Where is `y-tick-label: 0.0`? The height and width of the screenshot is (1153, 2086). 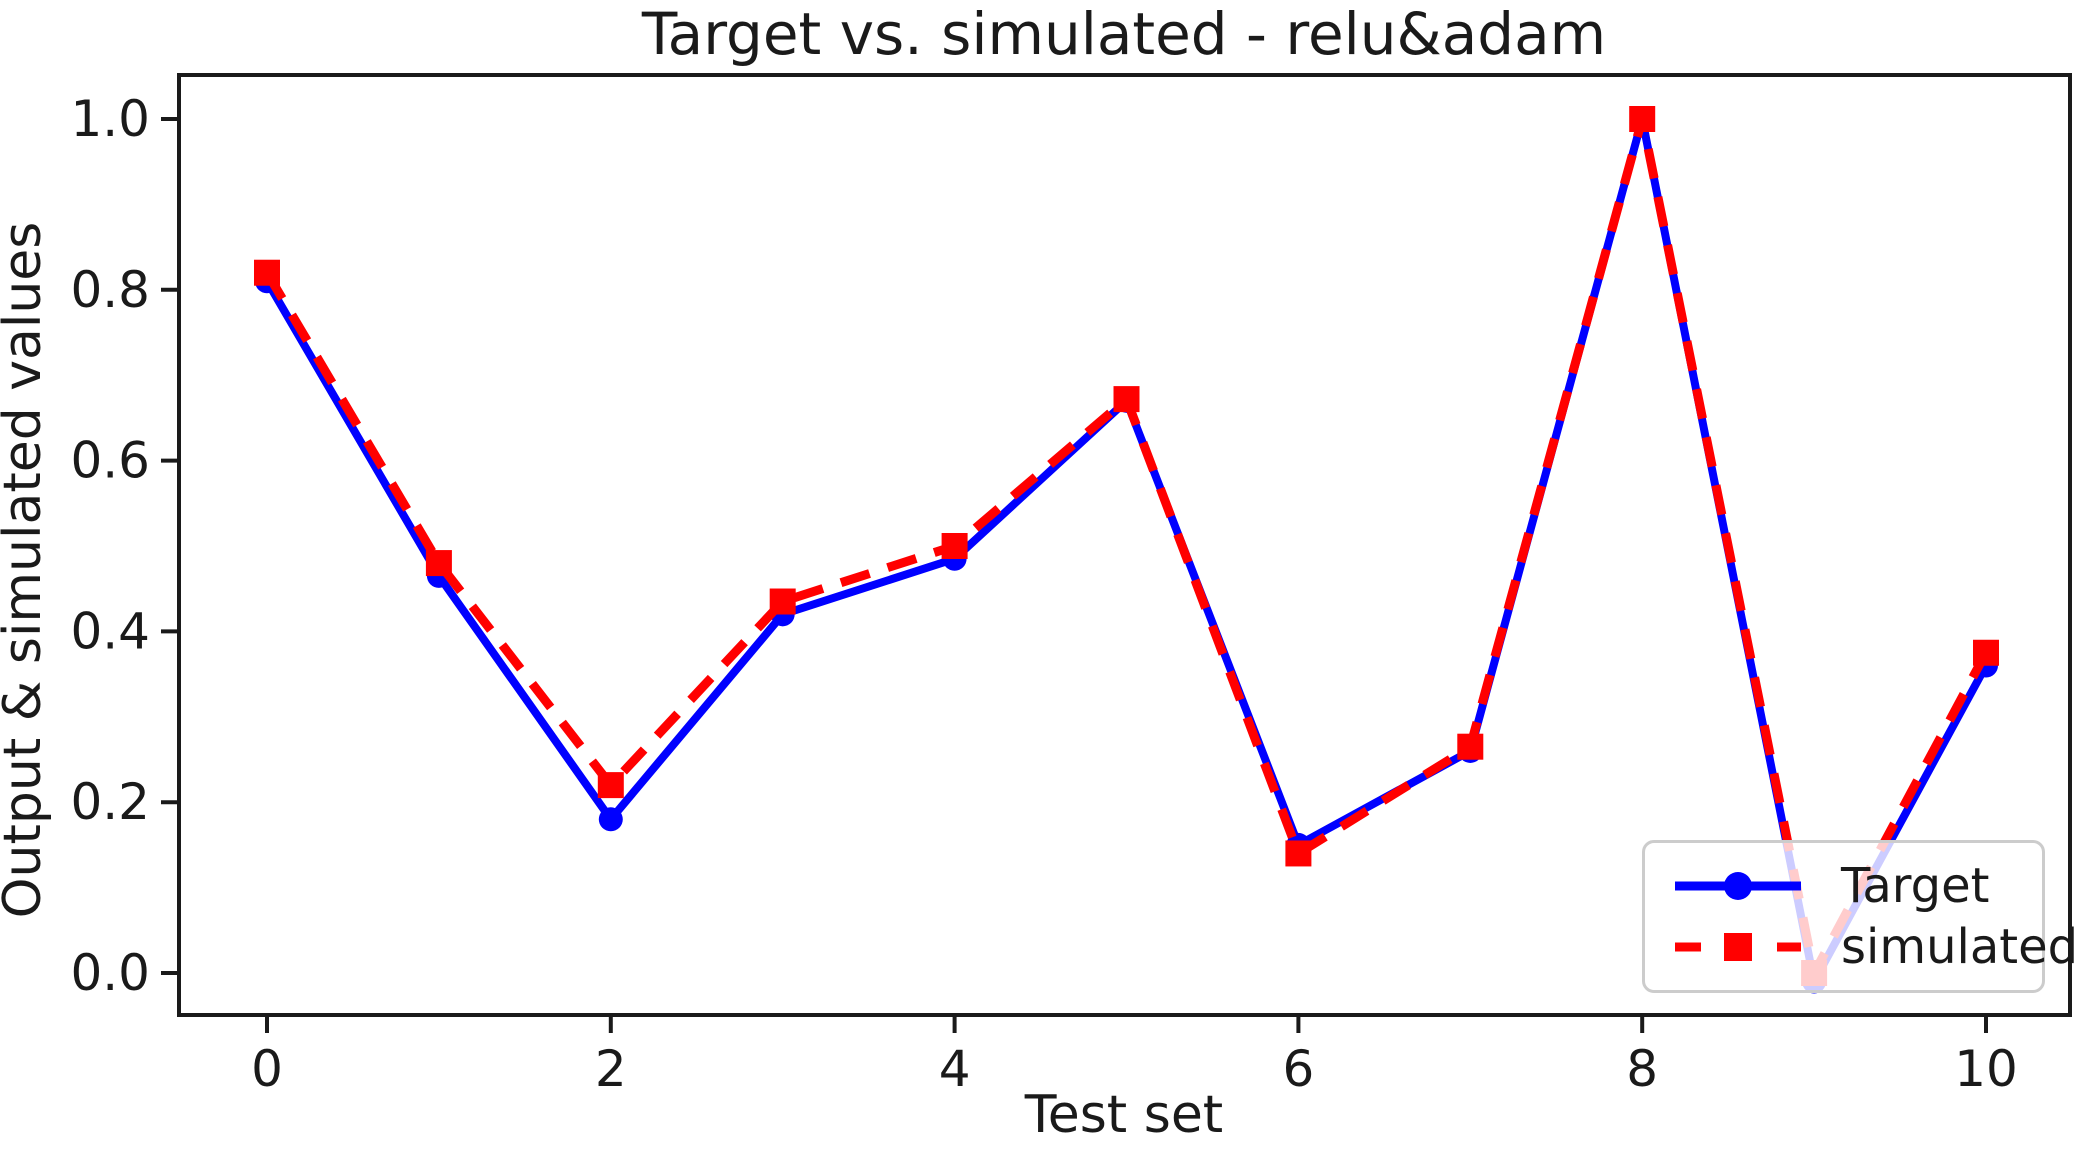
y-tick-label: 0.0 is located at coordinates (110, 973).